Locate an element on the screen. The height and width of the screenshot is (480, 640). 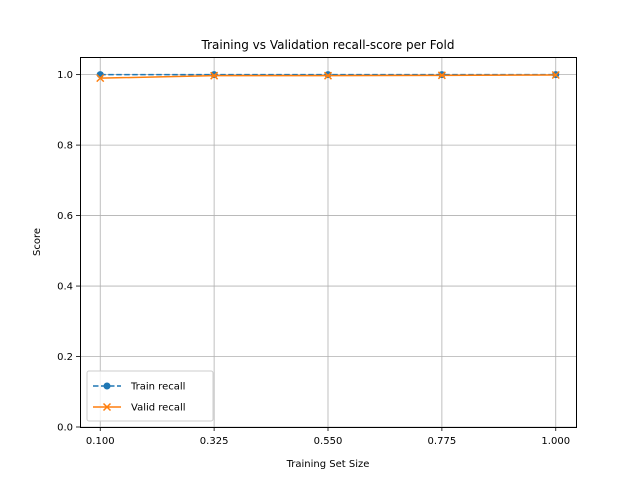
x-tick-label: 0.550 is located at coordinates (328, 441).